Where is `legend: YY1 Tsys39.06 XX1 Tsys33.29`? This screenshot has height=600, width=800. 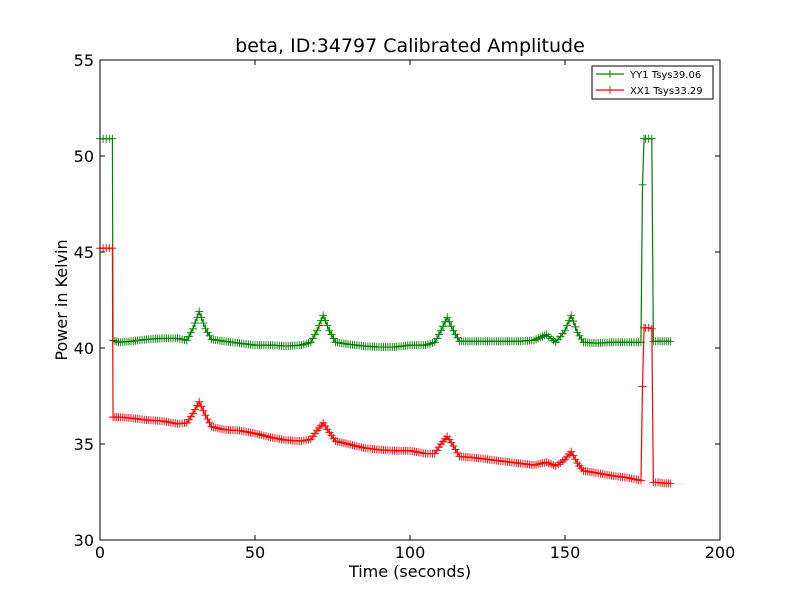 legend: YY1 Tsys39.06 XX1 Tsys33.29 is located at coordinates (652, 82).